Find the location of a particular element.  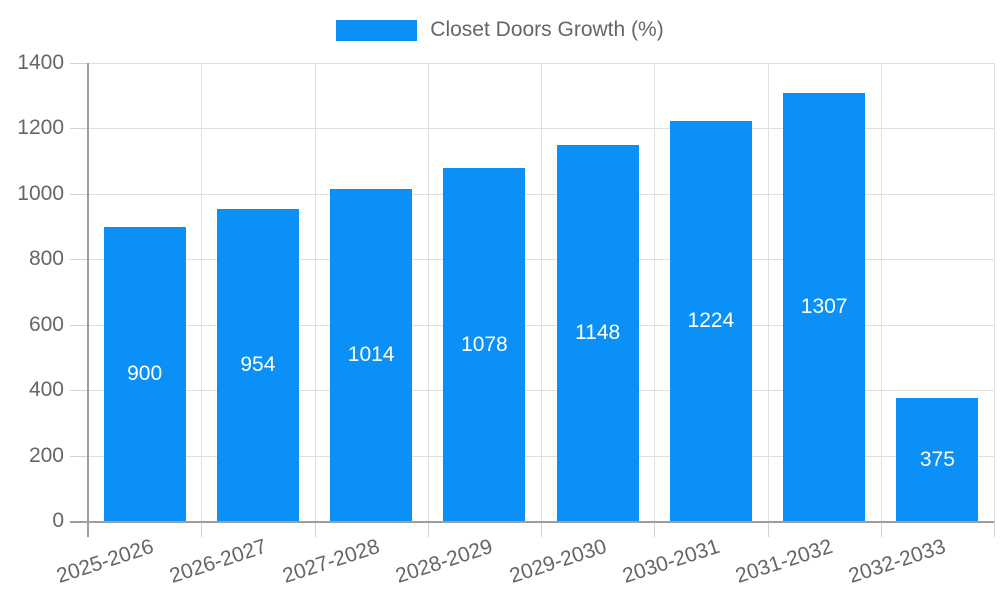

bar-value-label: 1148 is located at coordinates (598, 333).